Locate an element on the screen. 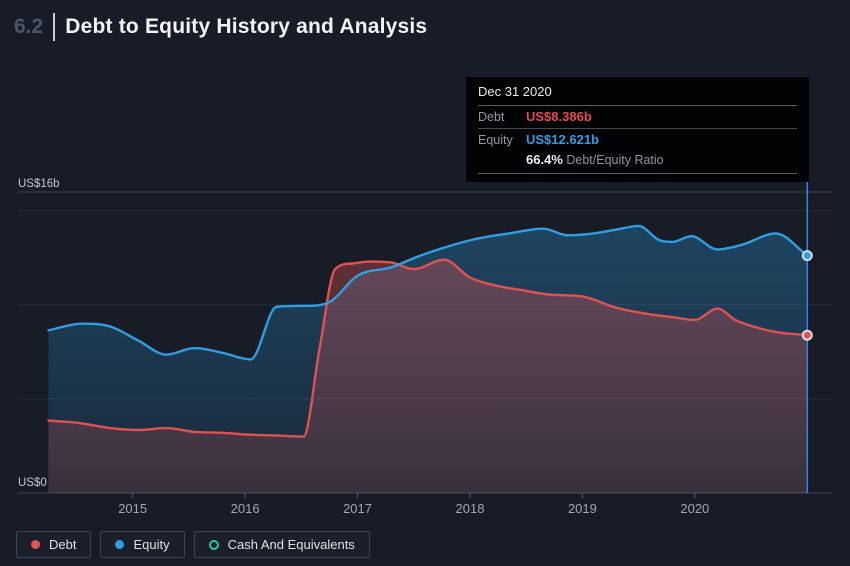 Image resolution: width=850 pixels, height=566 pixels. x-axis-label: 2015 is located at coordinates (132, 508).